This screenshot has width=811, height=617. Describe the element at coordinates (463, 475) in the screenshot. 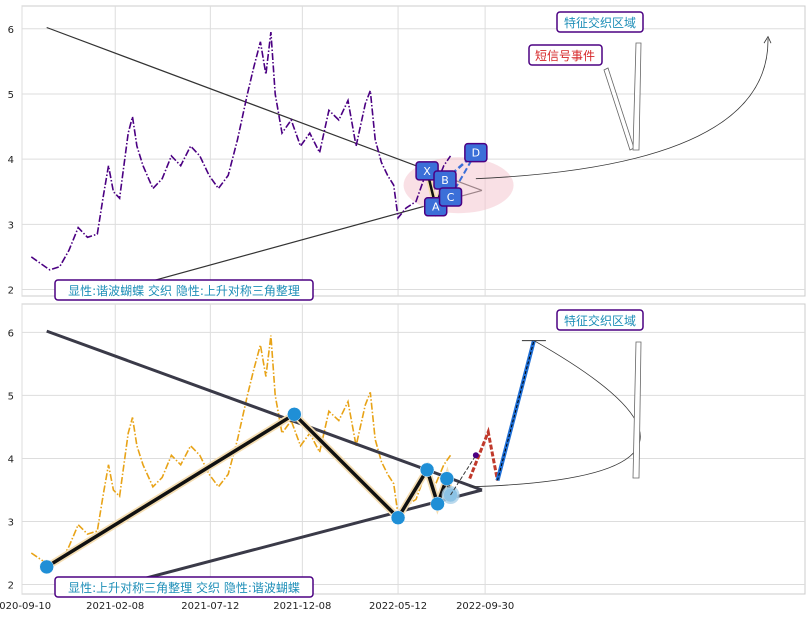

I see `projection-dashed-leg` at that location.